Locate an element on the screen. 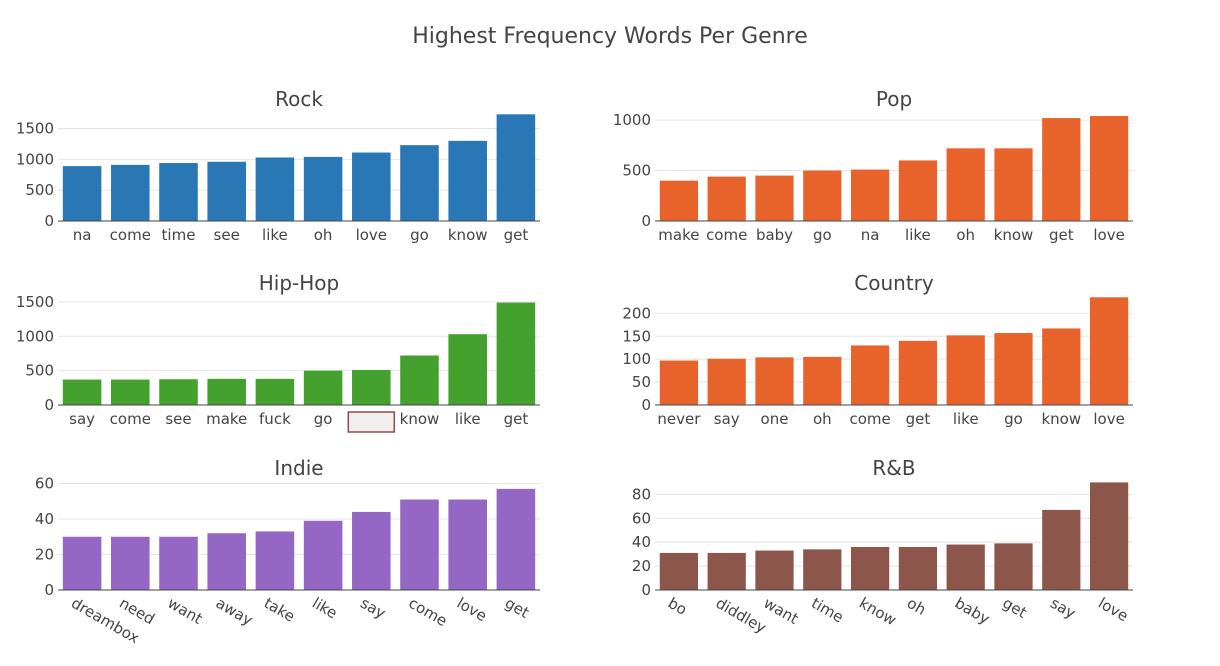  rnb-x-tick-label: get is located at coordinates (1015, 608).